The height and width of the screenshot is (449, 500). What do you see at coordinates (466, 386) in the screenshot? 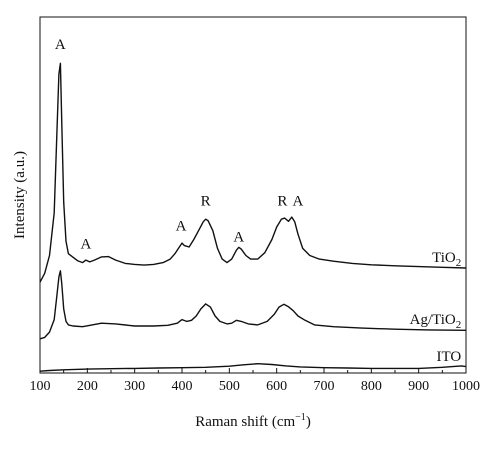
I see `x-tick-label: 1000` at bounding box center [466, 386].